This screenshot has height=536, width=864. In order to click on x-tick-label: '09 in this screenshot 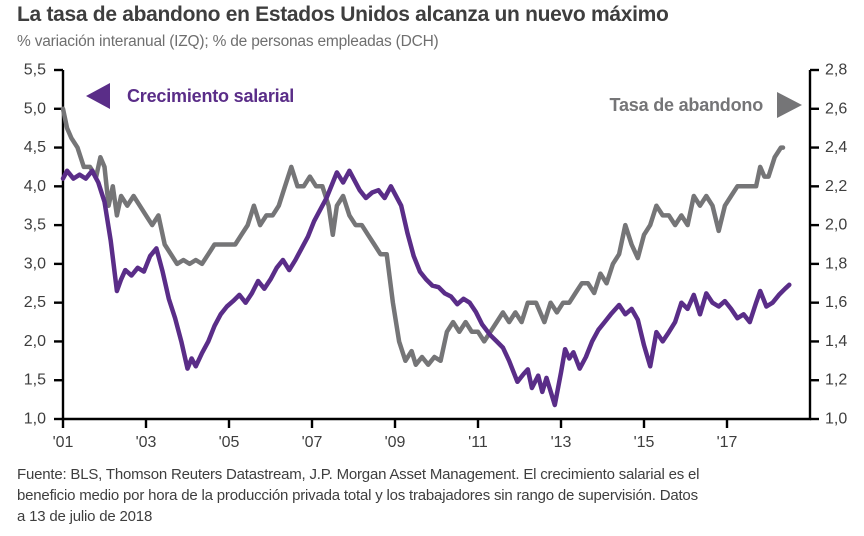, I will do `click(395, 442)`.